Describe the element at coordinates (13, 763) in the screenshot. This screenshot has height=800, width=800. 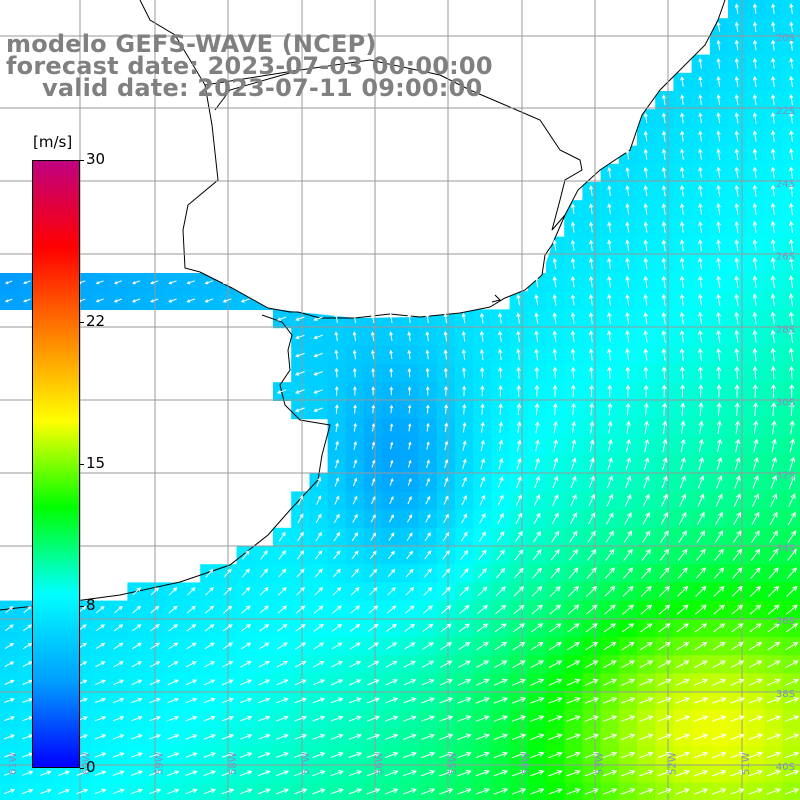
I see `longitude-label: 61W` at that location.